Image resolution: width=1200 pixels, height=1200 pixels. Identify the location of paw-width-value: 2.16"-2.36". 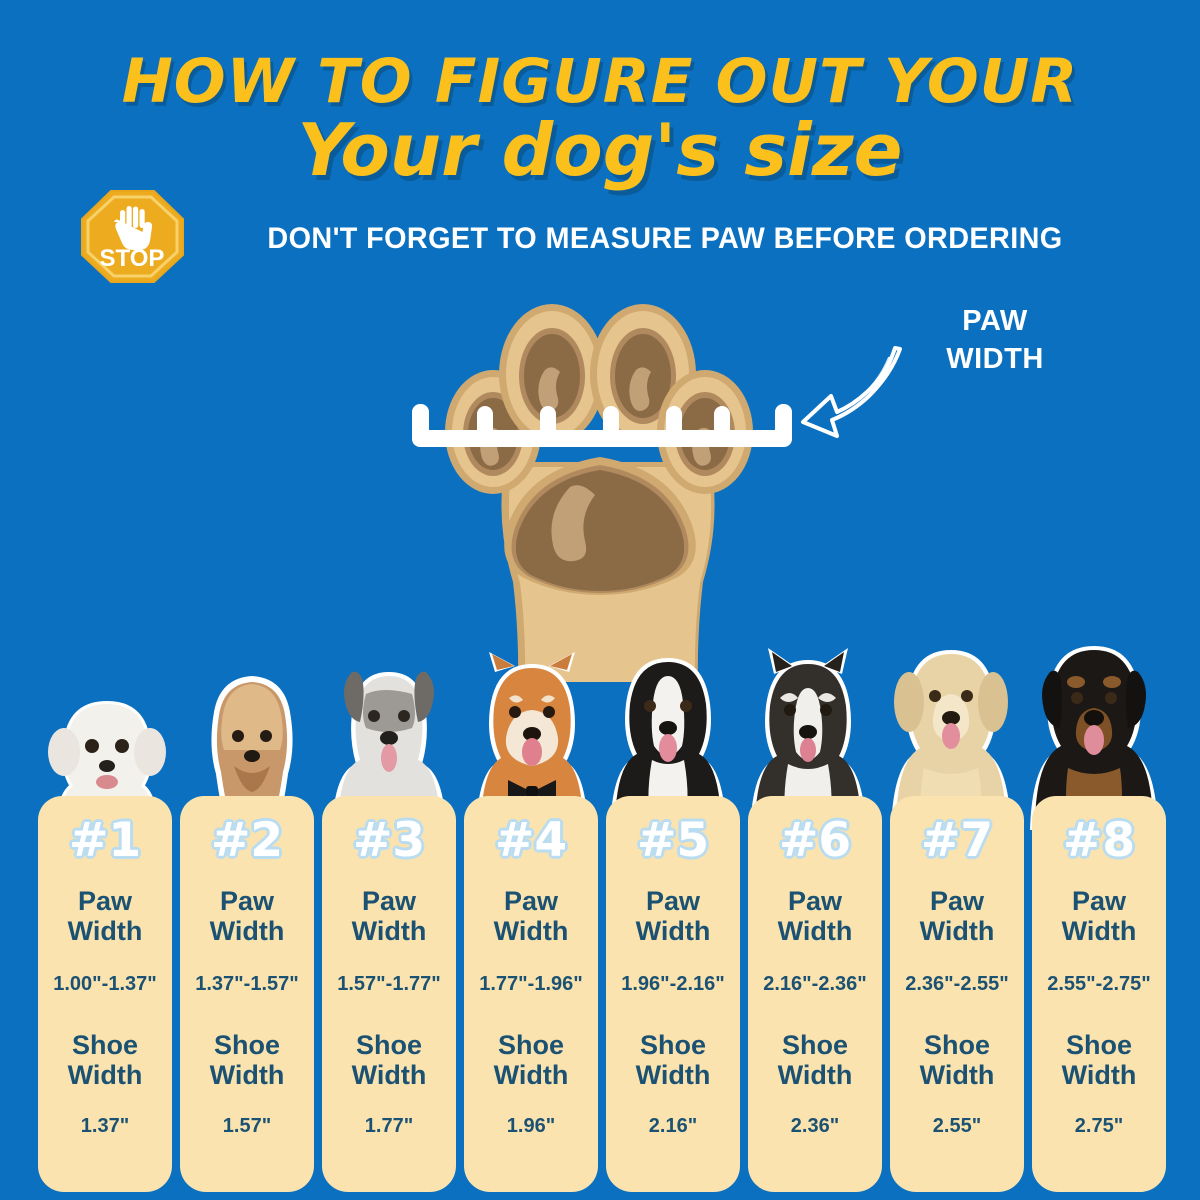
(815, 984).